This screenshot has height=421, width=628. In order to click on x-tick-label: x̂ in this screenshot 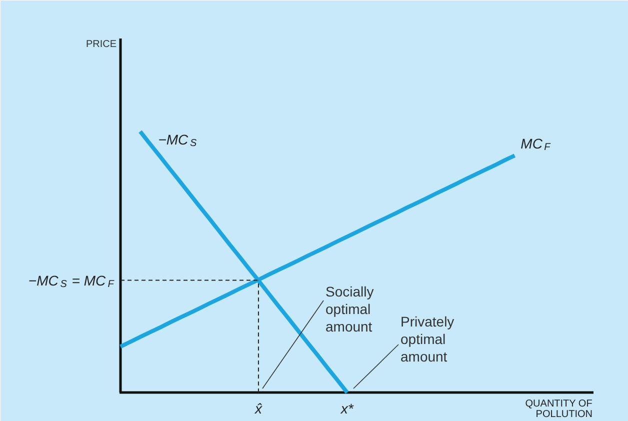, I will do `click(258, 408)`.